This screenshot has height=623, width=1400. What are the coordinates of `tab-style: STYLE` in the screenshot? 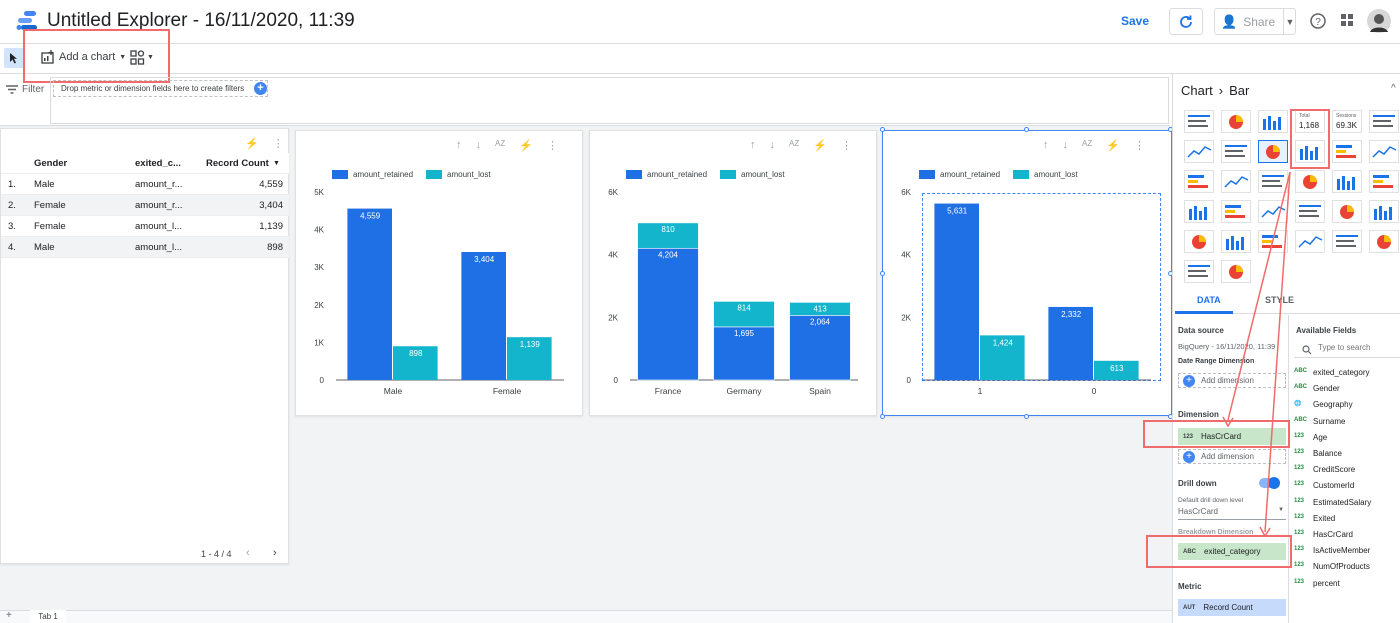 It's located at (1280, 300).